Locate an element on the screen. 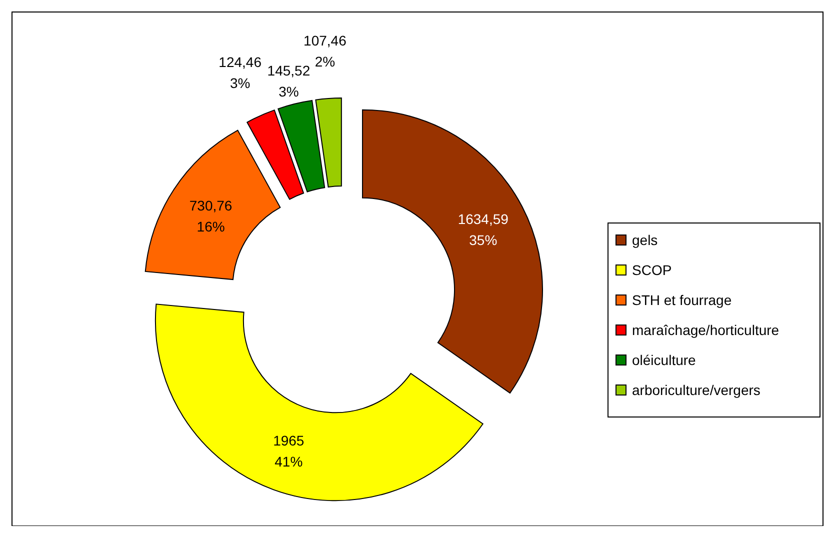  legend-label: gels is located at coordinates (645, 240).